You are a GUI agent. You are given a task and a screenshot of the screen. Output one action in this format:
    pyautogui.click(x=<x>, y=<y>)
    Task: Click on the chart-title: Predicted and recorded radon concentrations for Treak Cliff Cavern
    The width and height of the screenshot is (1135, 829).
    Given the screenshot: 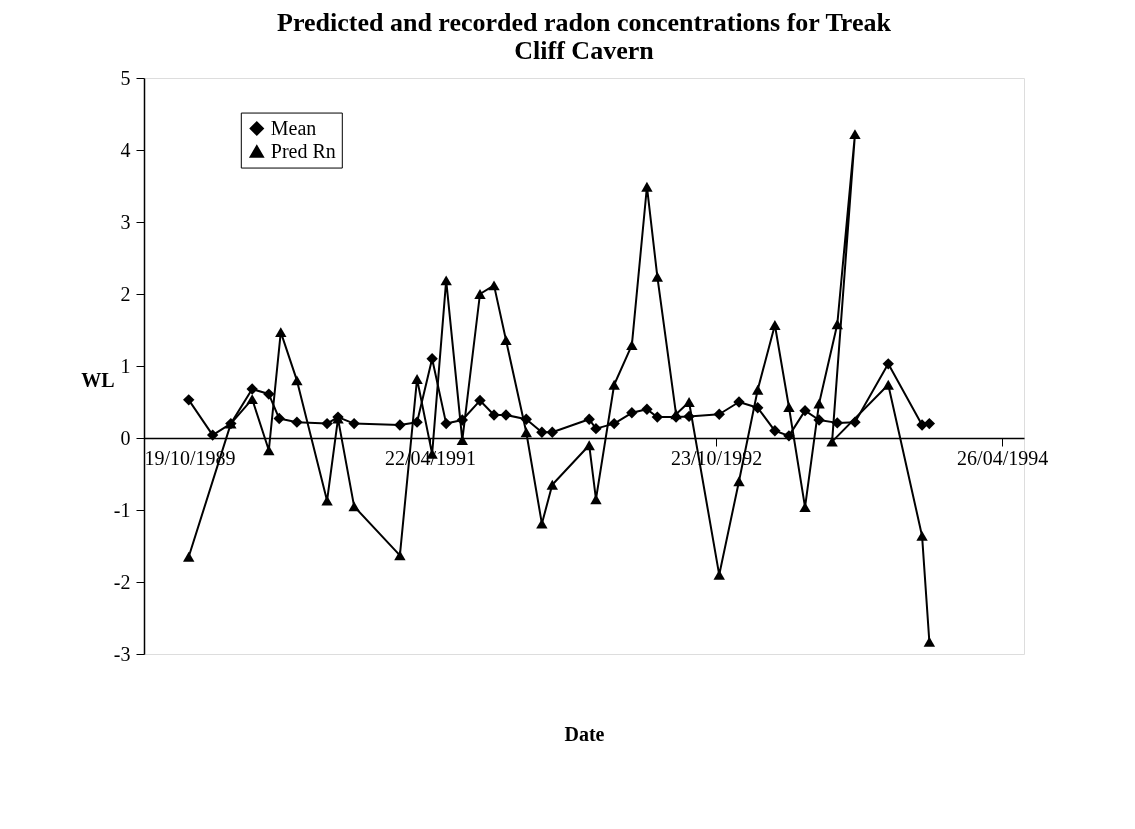 What is the action you would take?
    pyautogui.click(x=584, y=36)
    